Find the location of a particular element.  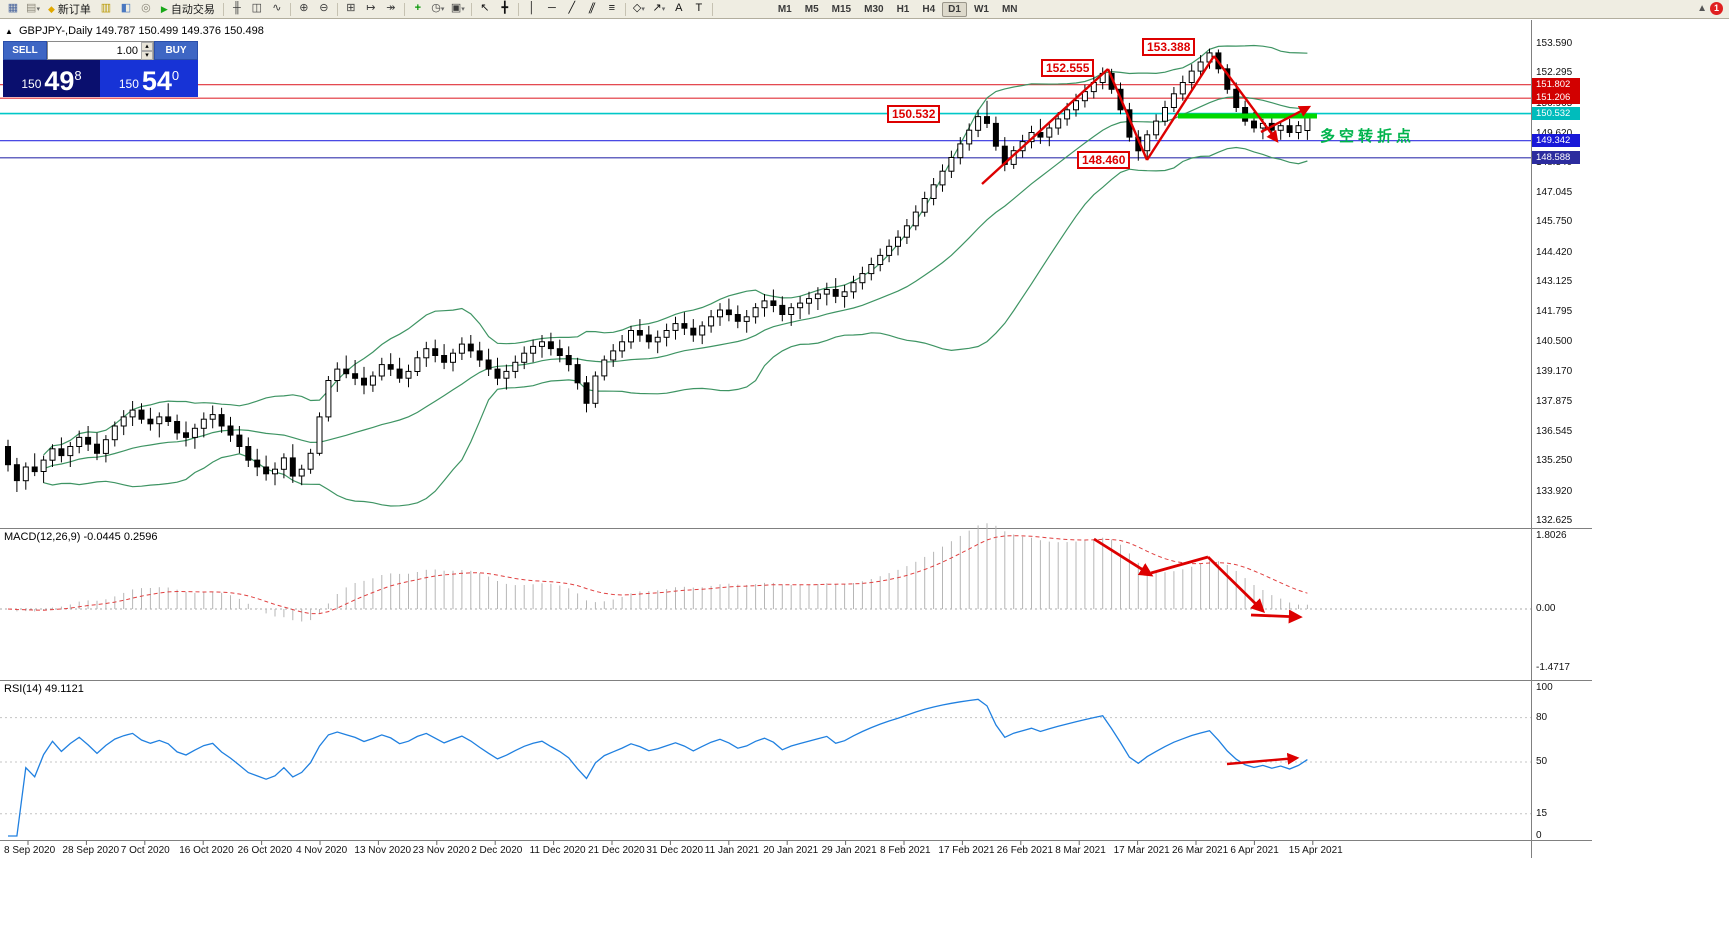

date-axis-label: 6 Apr 2021 is located at coordinates (1254, 850).